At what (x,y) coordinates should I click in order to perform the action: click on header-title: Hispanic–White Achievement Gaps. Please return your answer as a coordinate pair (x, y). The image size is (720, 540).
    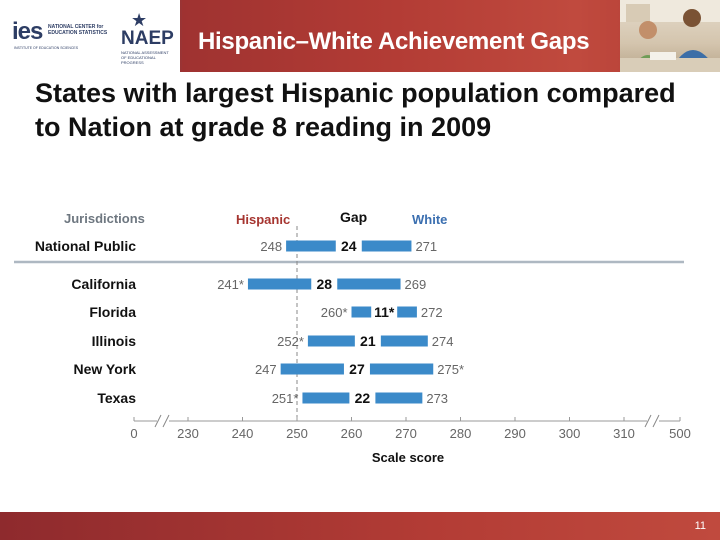
    Looking at the image, I should click on (394, 41).